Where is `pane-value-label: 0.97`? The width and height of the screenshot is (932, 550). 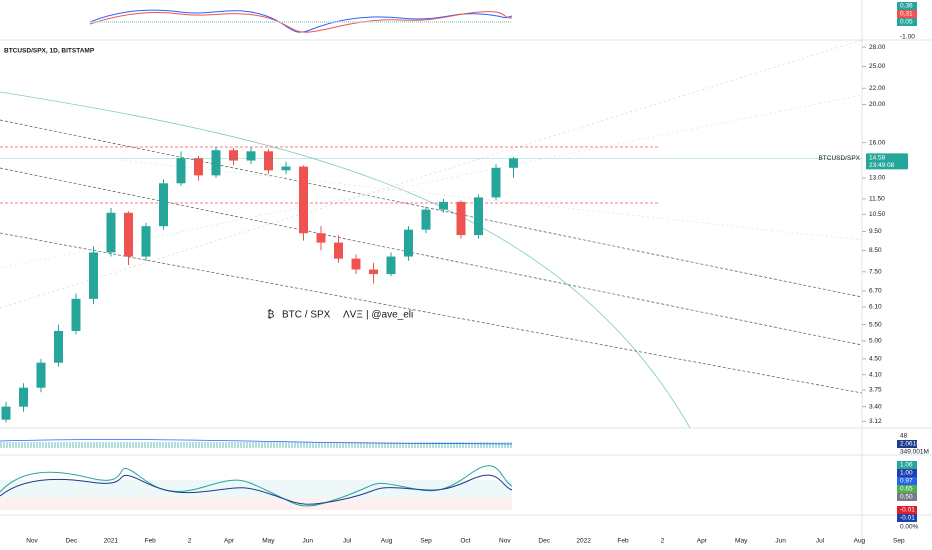
pane-value-label: 0.97 is located at coordinates (906, 481).